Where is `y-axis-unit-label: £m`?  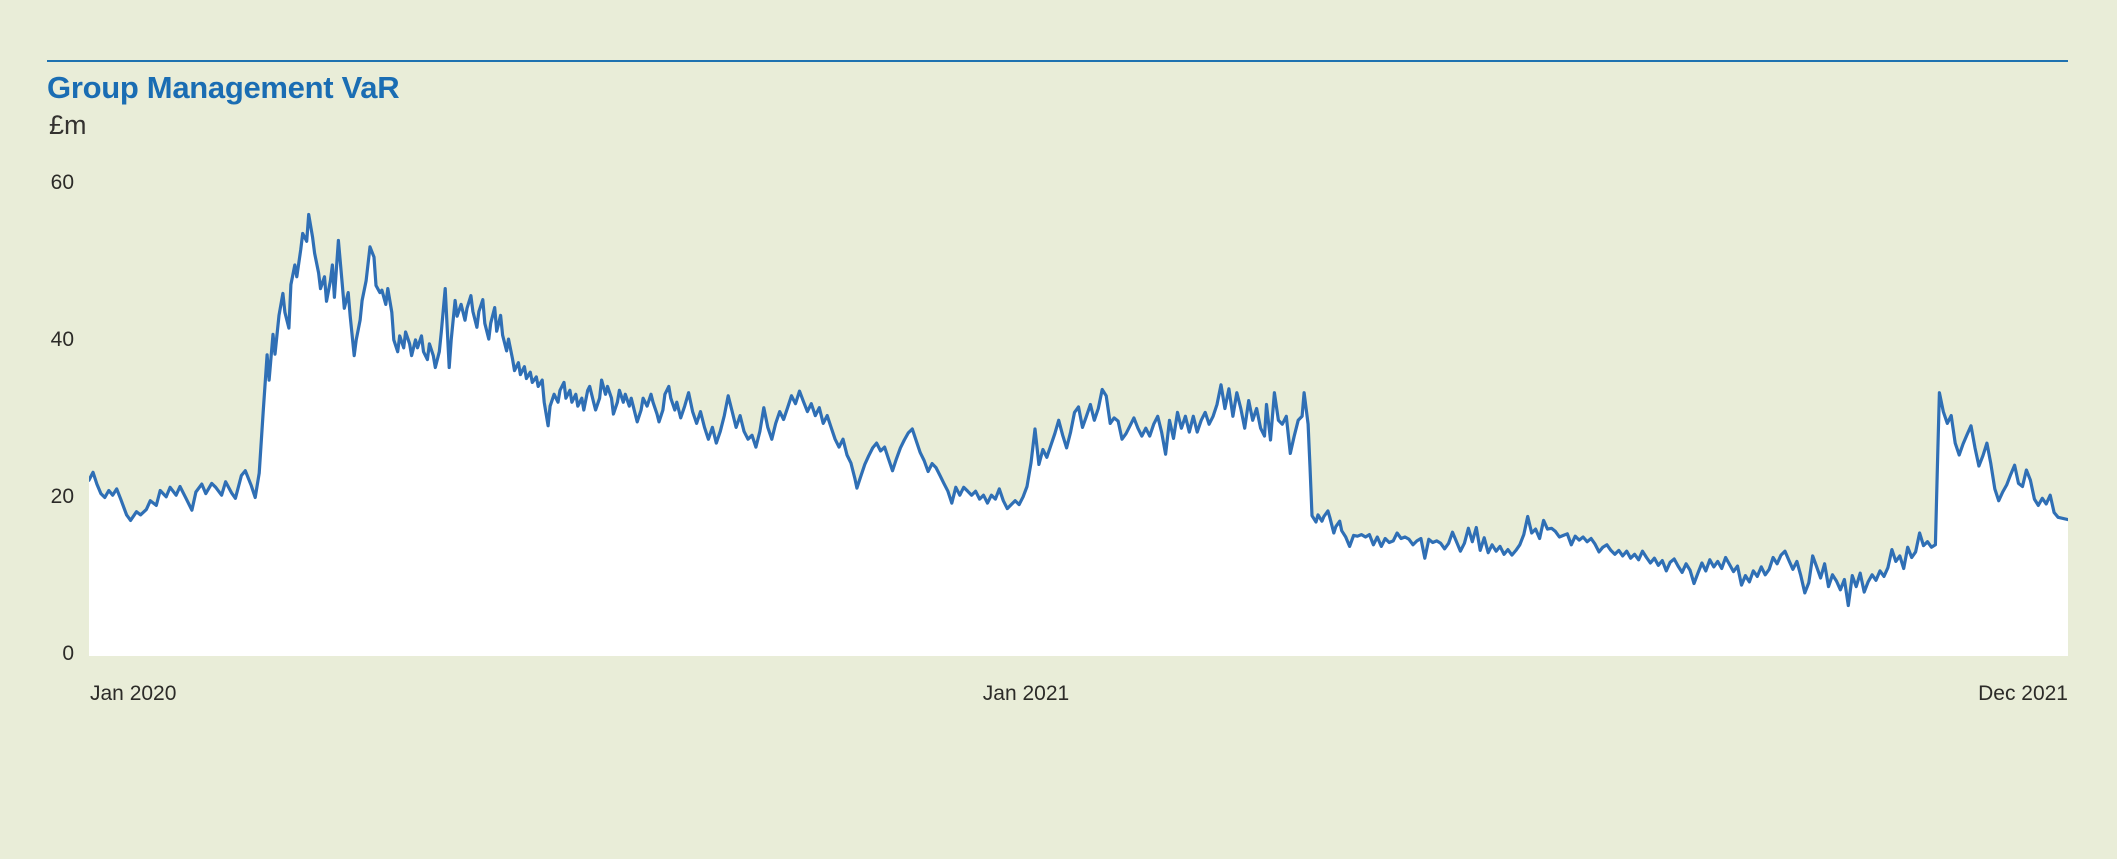
y-axis-unit-label: £m is located at coordinates (68, 125).